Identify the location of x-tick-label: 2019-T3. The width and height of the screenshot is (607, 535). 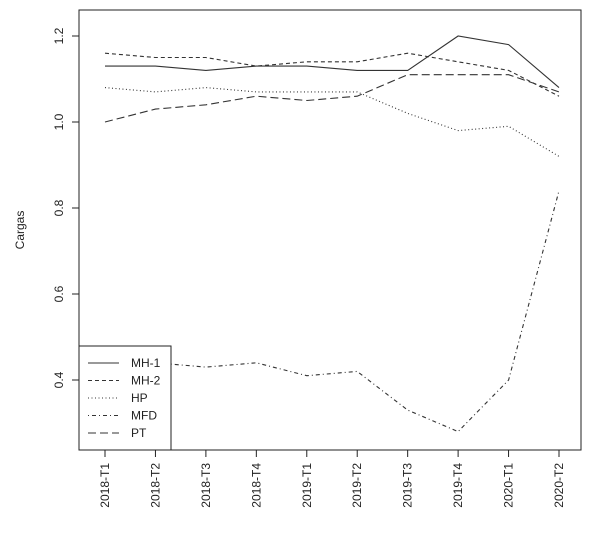
(408, 485).